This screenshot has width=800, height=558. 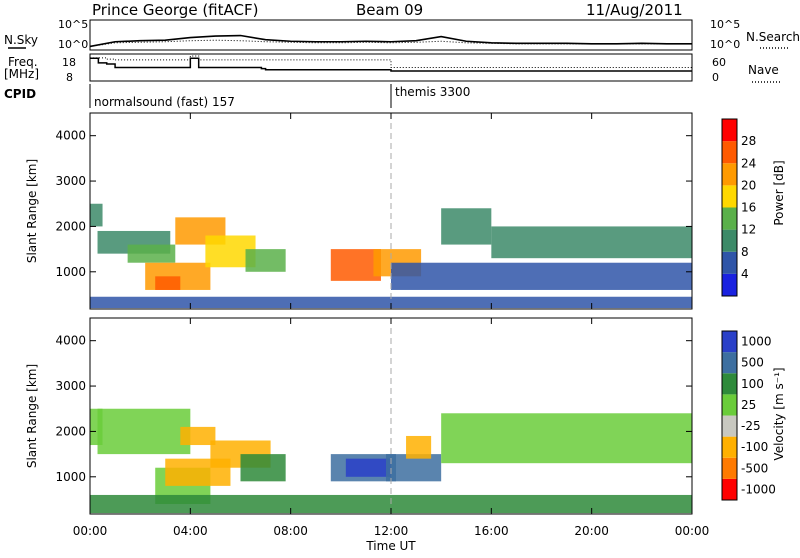 I want to click on power-ytick-label-3: 4000, so click(x=70, y=136).